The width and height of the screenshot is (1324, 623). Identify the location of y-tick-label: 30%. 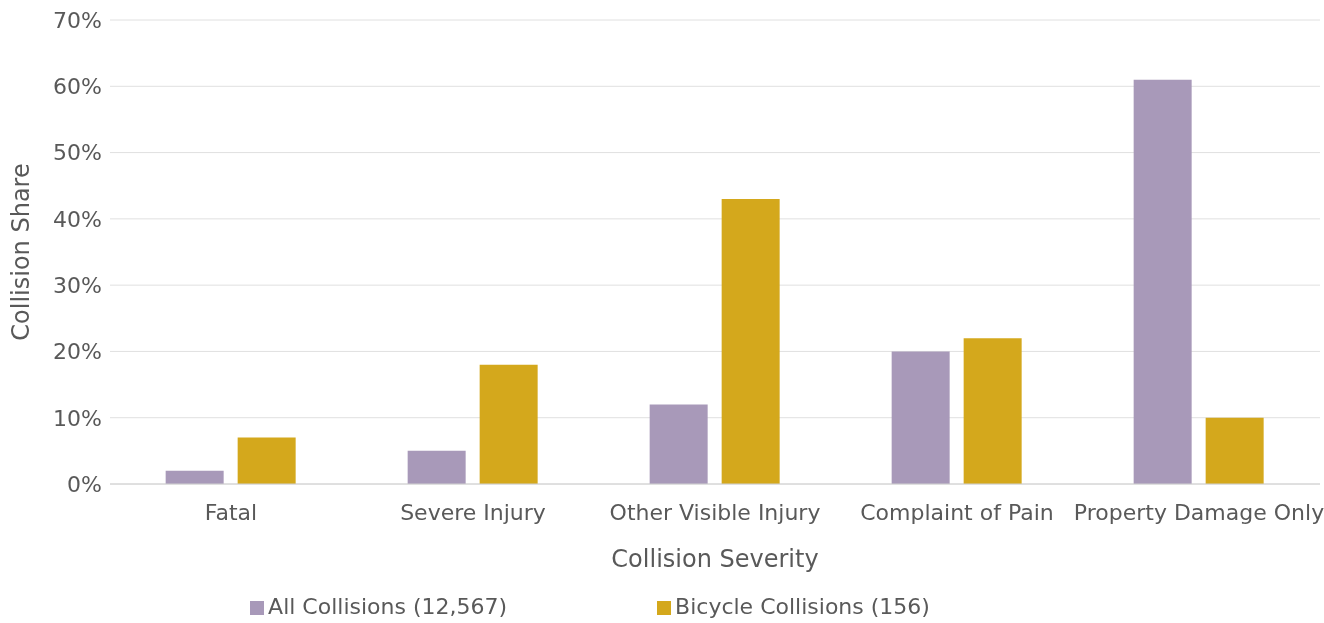
(77, 285).